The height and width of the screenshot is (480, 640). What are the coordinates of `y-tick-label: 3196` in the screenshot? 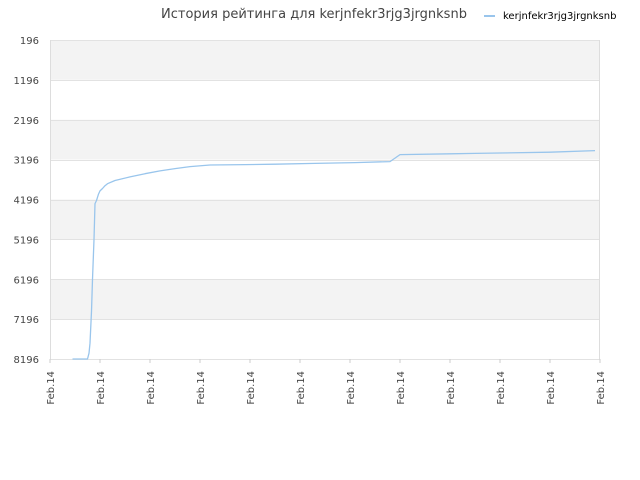 It's located at (26, 161).